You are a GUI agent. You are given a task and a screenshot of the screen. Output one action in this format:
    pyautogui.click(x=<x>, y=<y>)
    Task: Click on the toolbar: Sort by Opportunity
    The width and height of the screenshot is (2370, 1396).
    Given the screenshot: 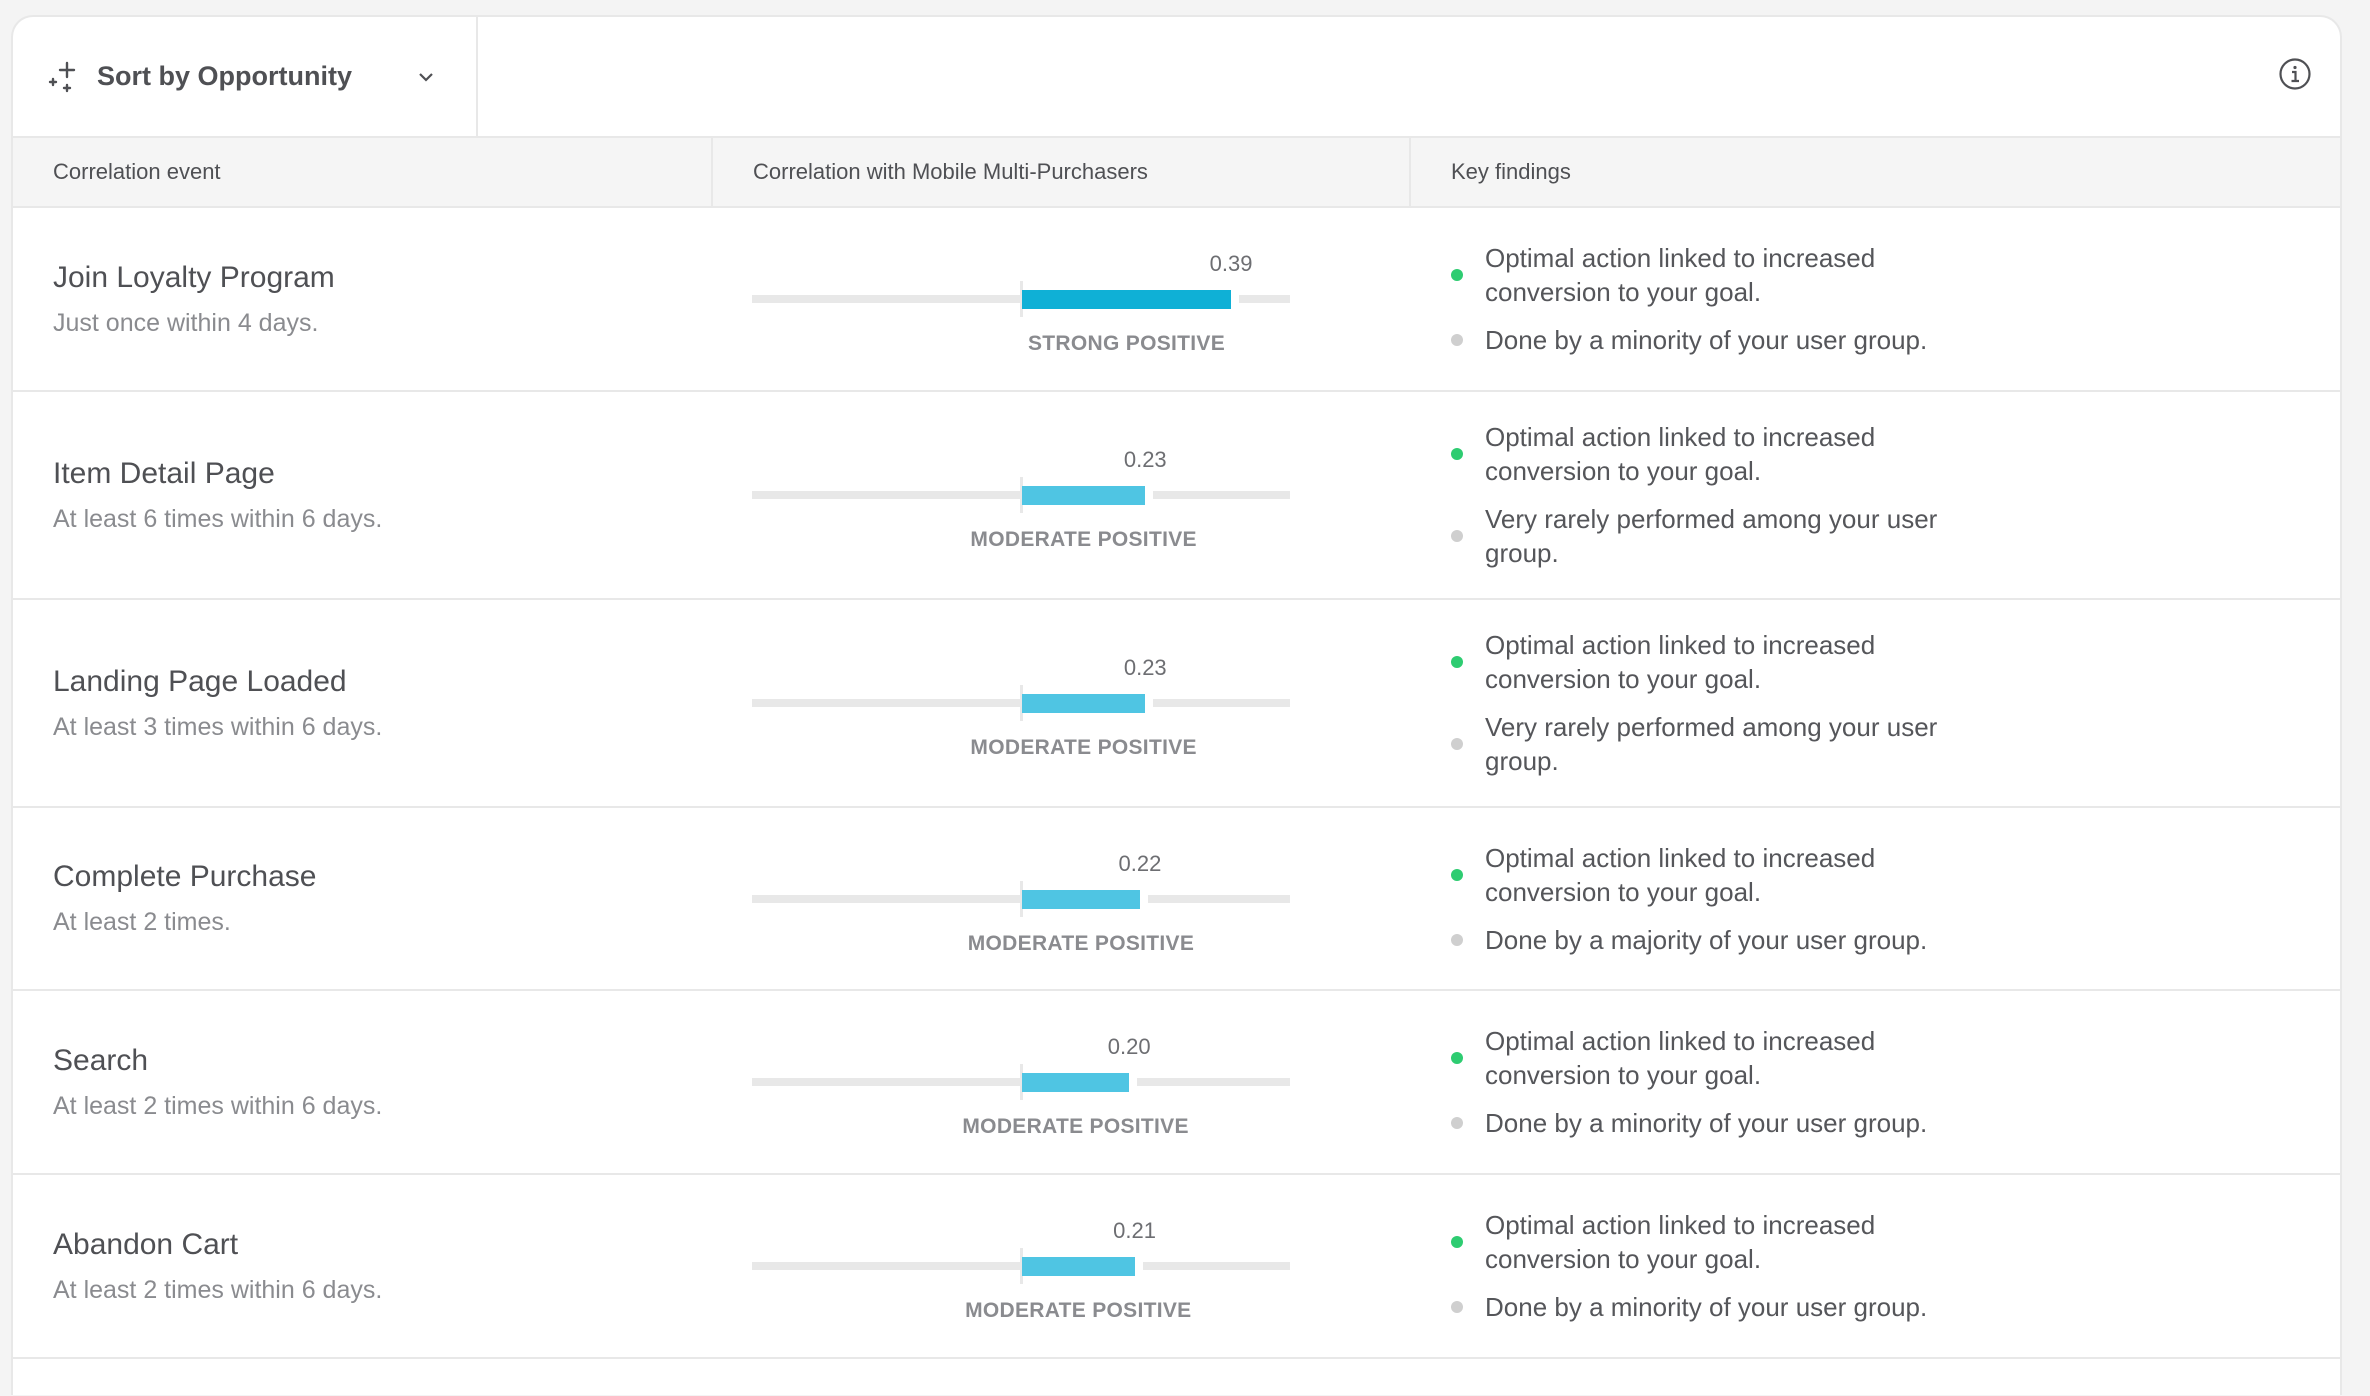 What is the action you would take?
    pyautogui.click(x=1176, y=77)
    